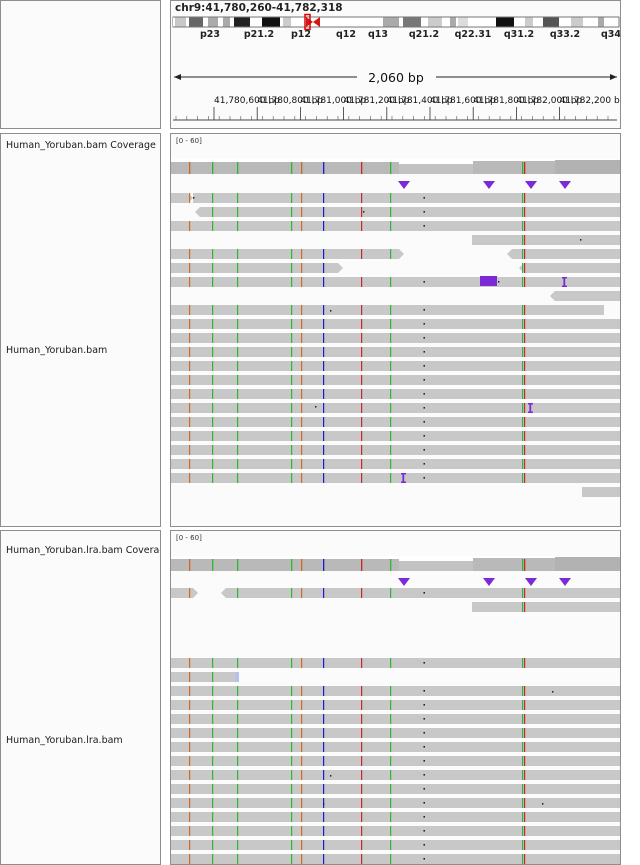 This screenshot has width=640, height=865. Describe the element at coordinates (301, 34) in the screenshot. I see `cytoband-label: p12` at that location.